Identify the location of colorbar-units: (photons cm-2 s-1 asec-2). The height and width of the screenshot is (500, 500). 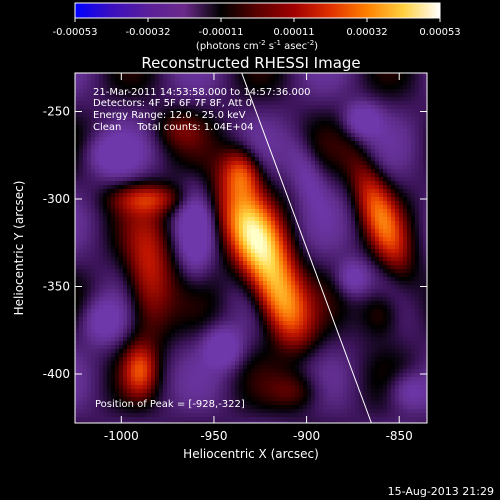
(257, 45).